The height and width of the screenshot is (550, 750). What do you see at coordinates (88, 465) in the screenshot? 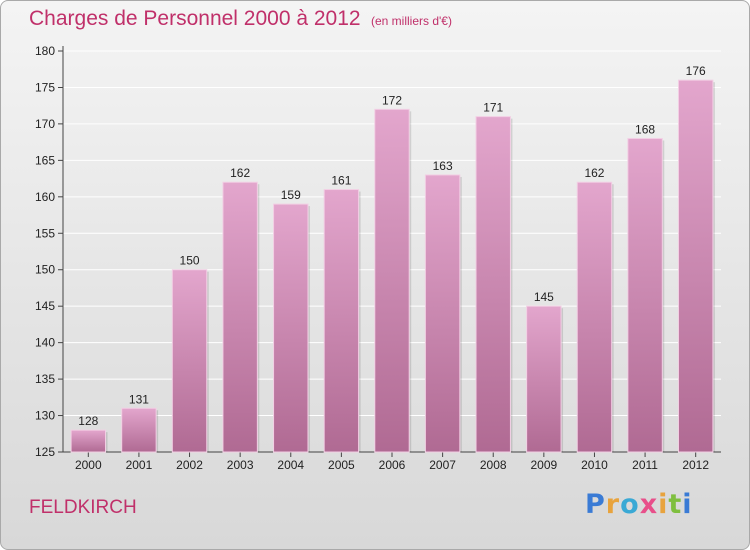
I see `x-tick-label: 2000` at bounding box center [88, 465].